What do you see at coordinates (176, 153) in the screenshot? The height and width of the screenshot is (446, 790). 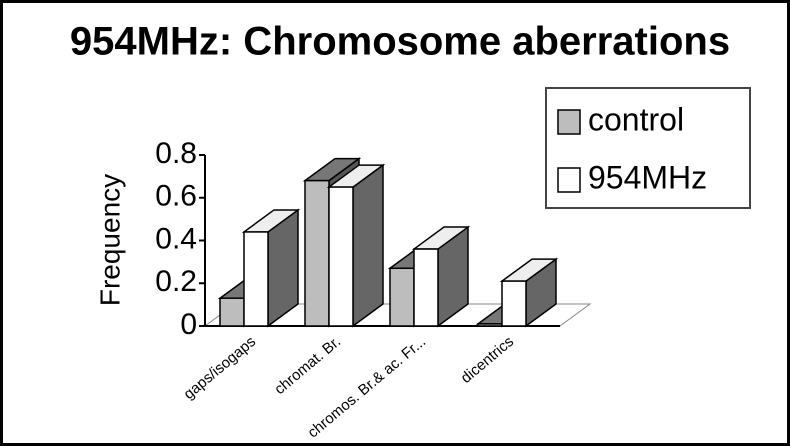 I see `y-tick-label: 0.8` at bounding box center [176, 153].